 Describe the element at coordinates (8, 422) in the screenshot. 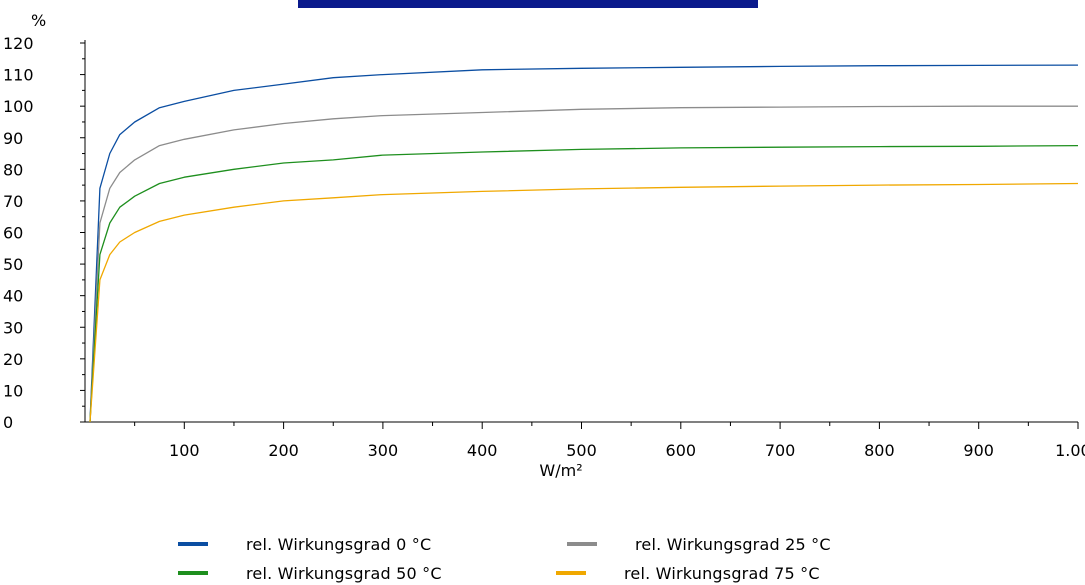

I see `y-tick-label: 0` at that location.